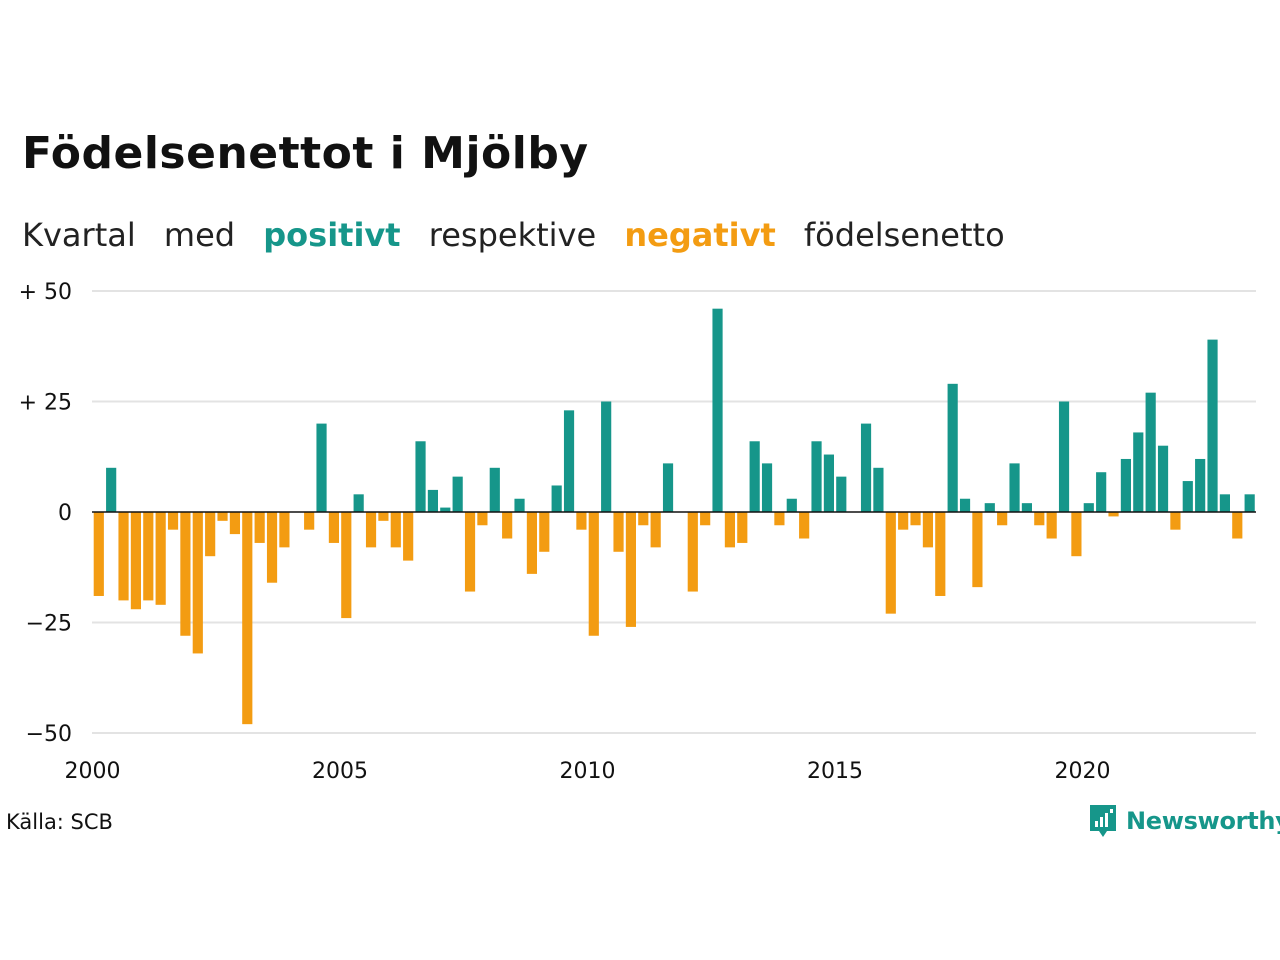 The image size is (1280, 960). I want to click on chart-title: Födelsenettot i Mjölby, so click(305, 153).